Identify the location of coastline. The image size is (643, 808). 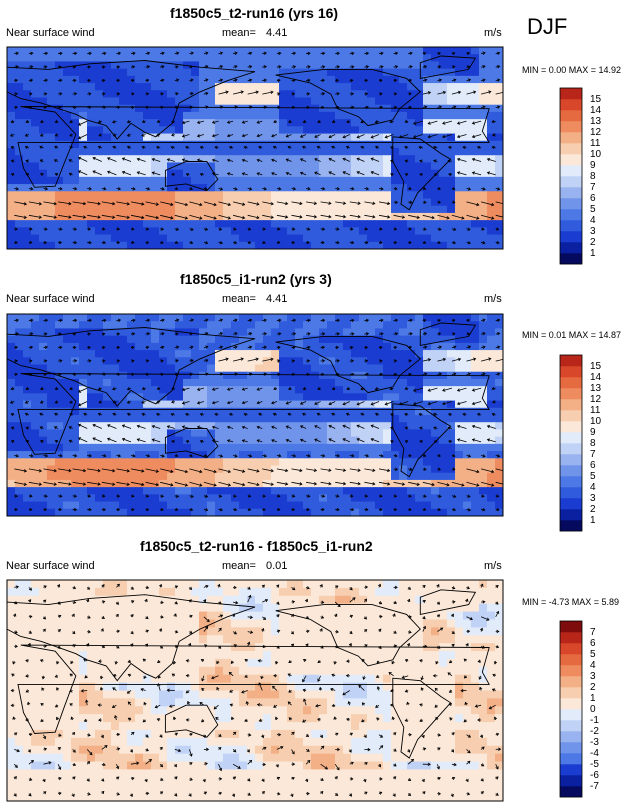
(131, 367).